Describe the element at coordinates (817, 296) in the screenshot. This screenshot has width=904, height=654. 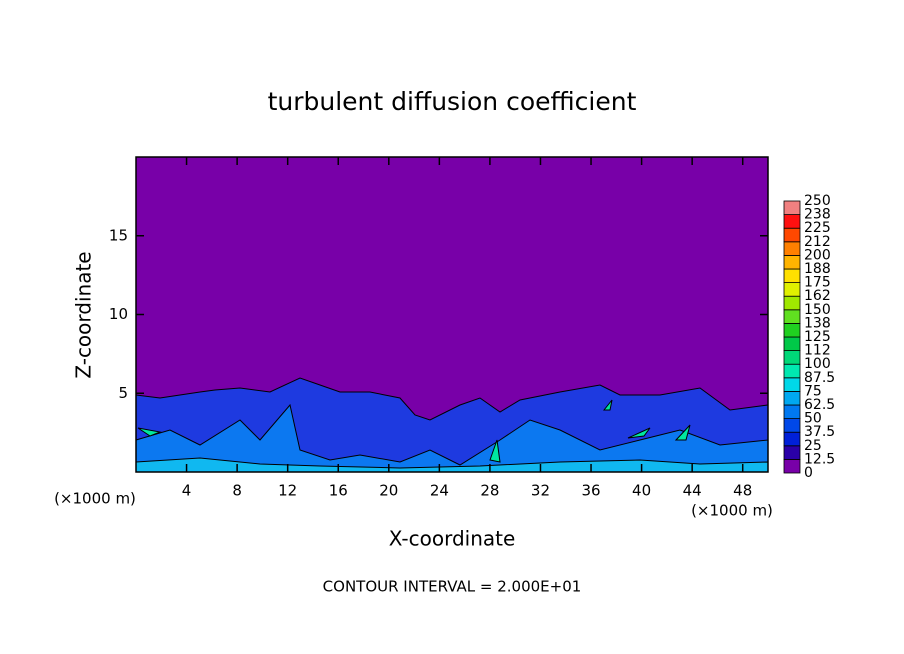
I see `colorbar-label: 162` at that location.